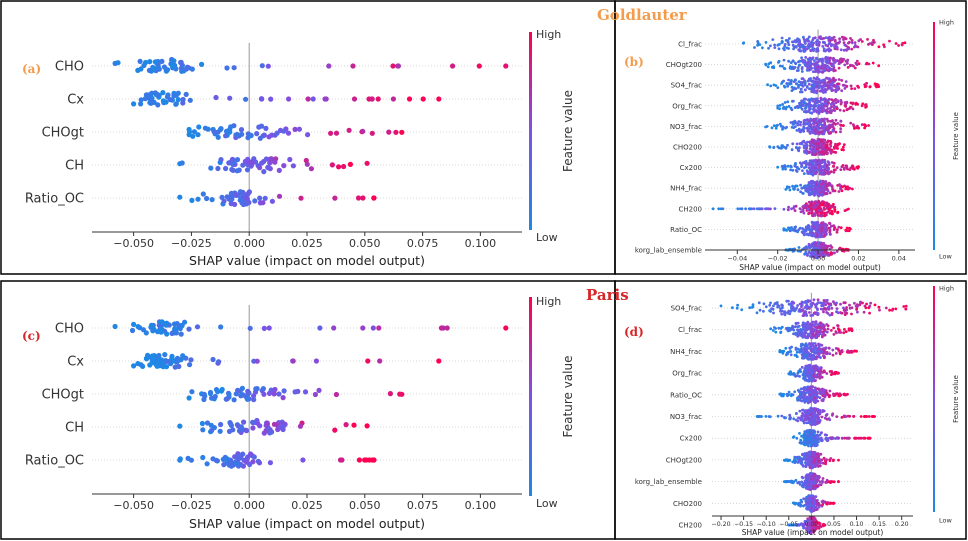 Image resolution: width=968 pixels, height=541 pixels. What do you see at coordinates (686, 230) in the screenshot?
I see `feature-label: Ratio_OC` at bounding box center [686, 230].